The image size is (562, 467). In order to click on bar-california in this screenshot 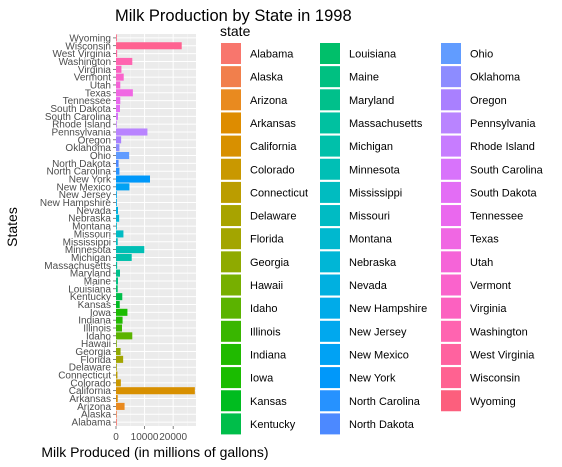, I will do `click(155, 391)`.